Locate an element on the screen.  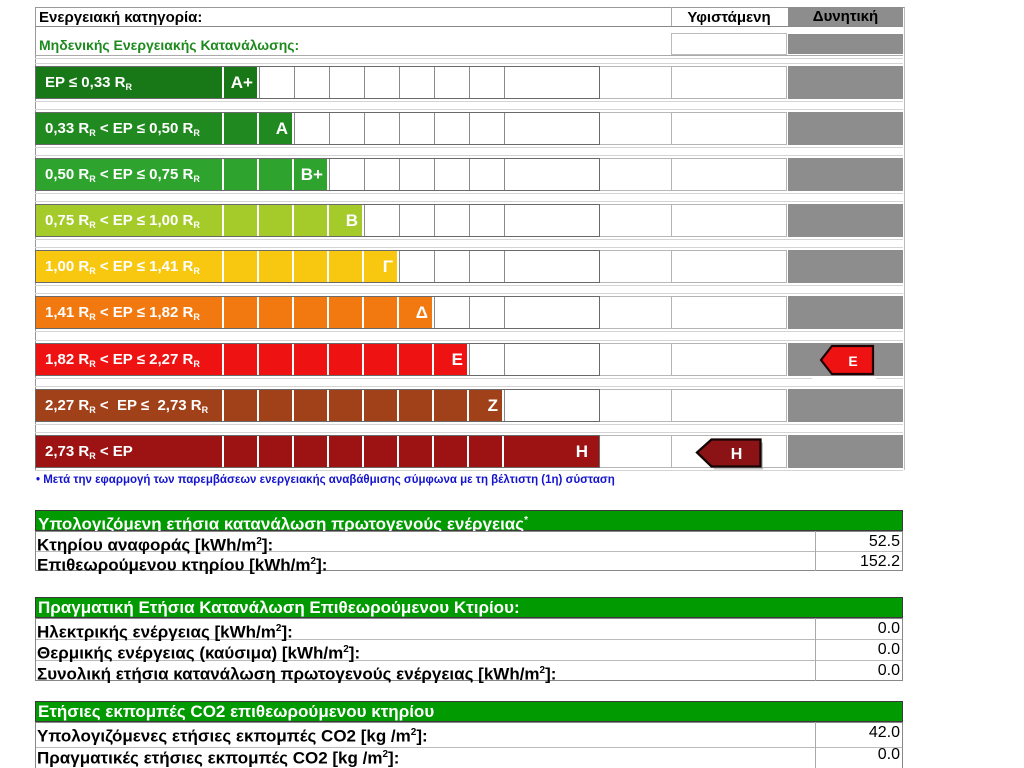
svg-text: H is located at coordinates (737, 454).